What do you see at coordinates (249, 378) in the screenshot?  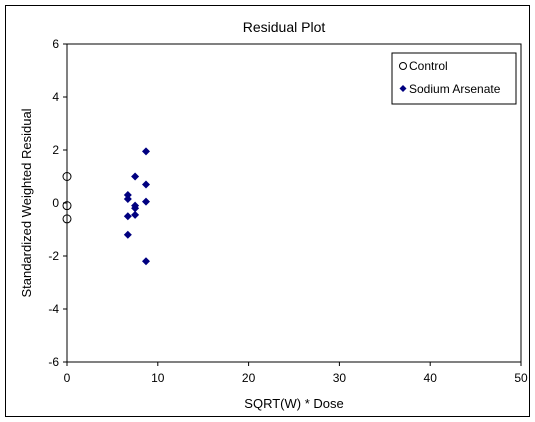 I see `x-tick-label: 20` at bounding box center [249, 378].